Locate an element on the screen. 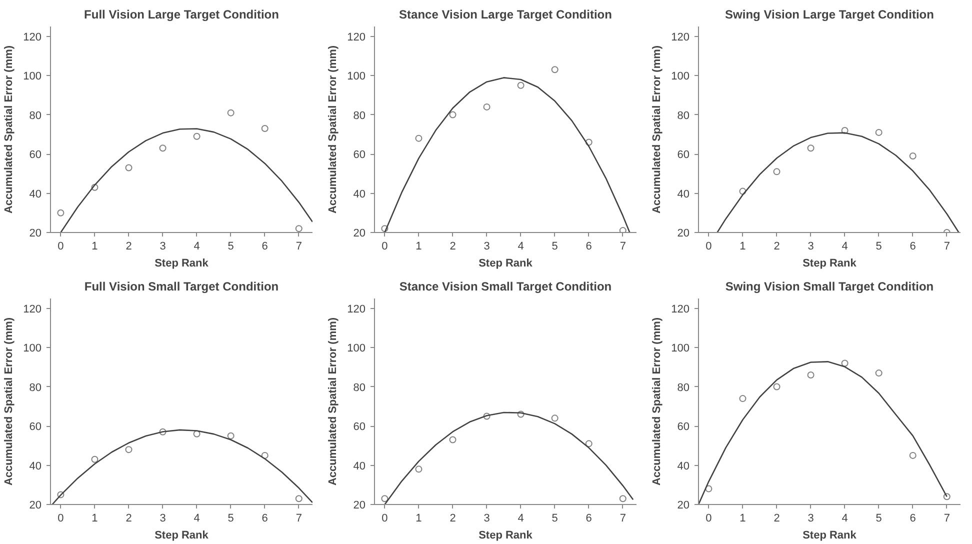 This screenshot has width=972, height=544. chart-title: Swing Vision Small Target Condition is located at coordinates (829, 287).